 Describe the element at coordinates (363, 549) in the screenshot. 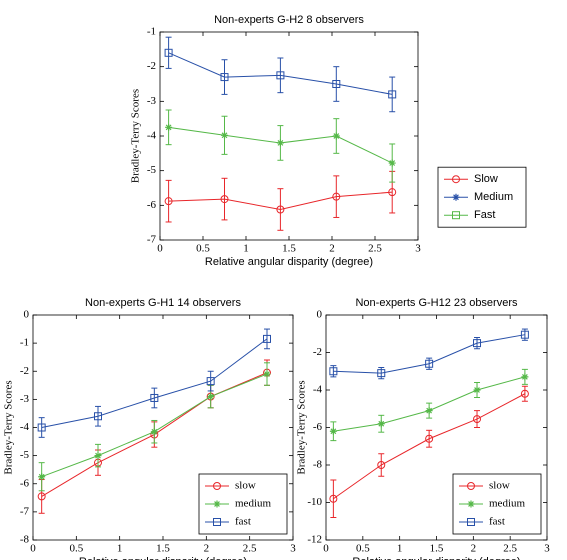

I see `x-tick-label: 0.5` at that location.